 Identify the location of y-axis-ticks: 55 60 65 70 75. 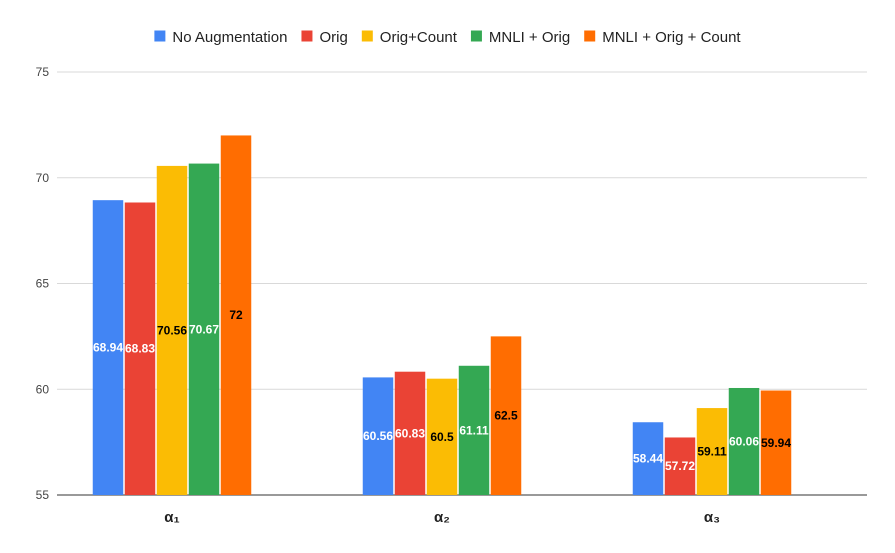
(43, 283).